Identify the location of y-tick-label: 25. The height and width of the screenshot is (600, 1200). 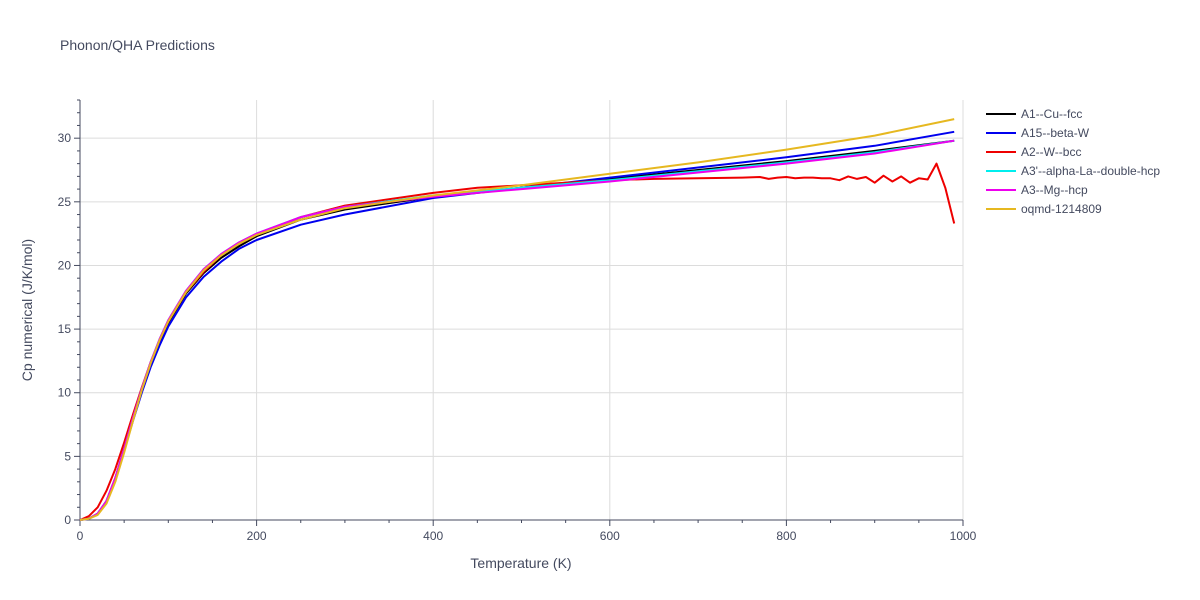
(65, 202).